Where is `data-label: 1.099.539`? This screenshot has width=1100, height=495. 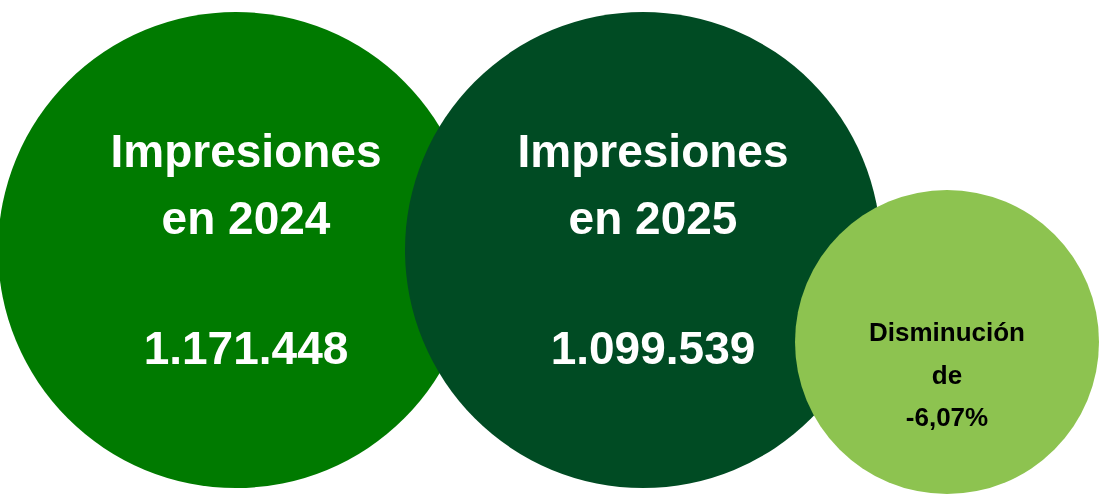 data-label: 1.099.539 is located at coordinates (653, 348).